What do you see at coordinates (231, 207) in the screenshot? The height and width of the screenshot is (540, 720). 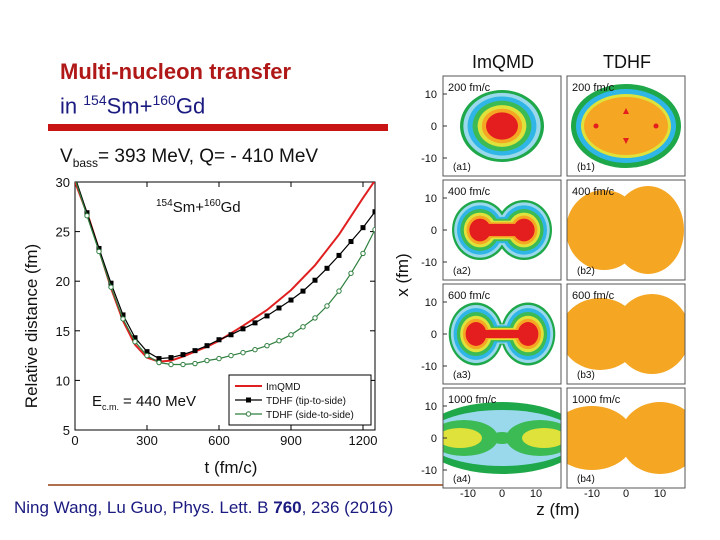 I see `annotation-el2: Gd` at bounding box center [231, 207].